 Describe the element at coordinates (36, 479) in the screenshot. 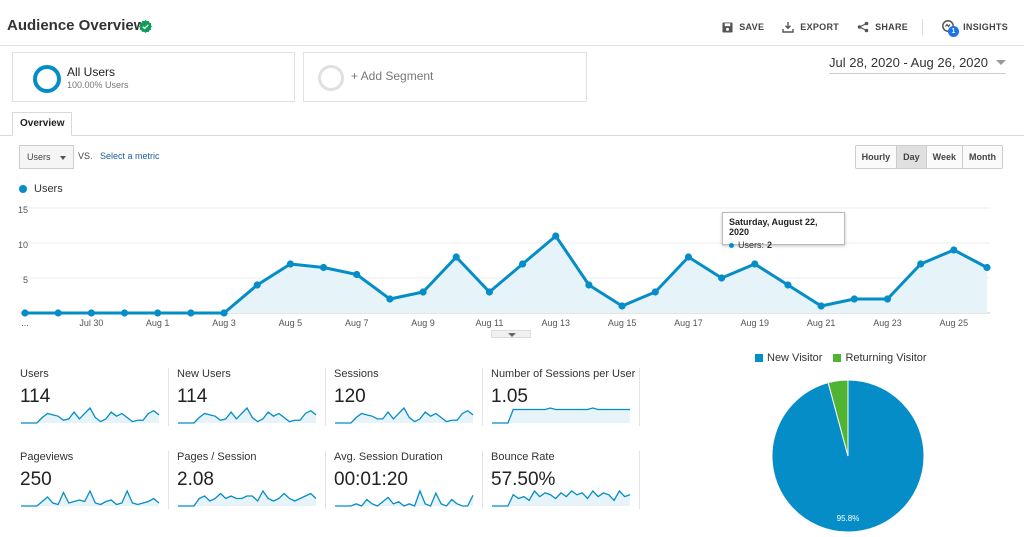

I see `metric-value: 250` at that location.